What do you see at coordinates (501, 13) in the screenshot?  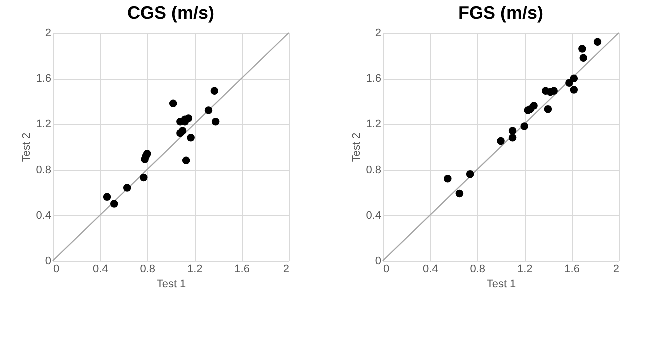 I see `chart-title: FGS (m/s)` at bounding box center [501, 13].